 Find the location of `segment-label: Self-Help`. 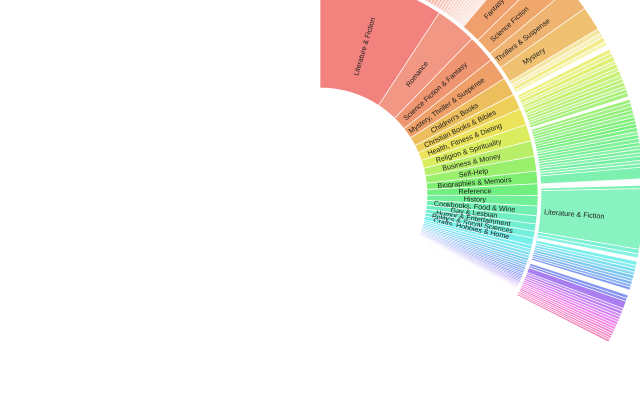

segment-label: Self-Help is located at coordinates (473, 172).